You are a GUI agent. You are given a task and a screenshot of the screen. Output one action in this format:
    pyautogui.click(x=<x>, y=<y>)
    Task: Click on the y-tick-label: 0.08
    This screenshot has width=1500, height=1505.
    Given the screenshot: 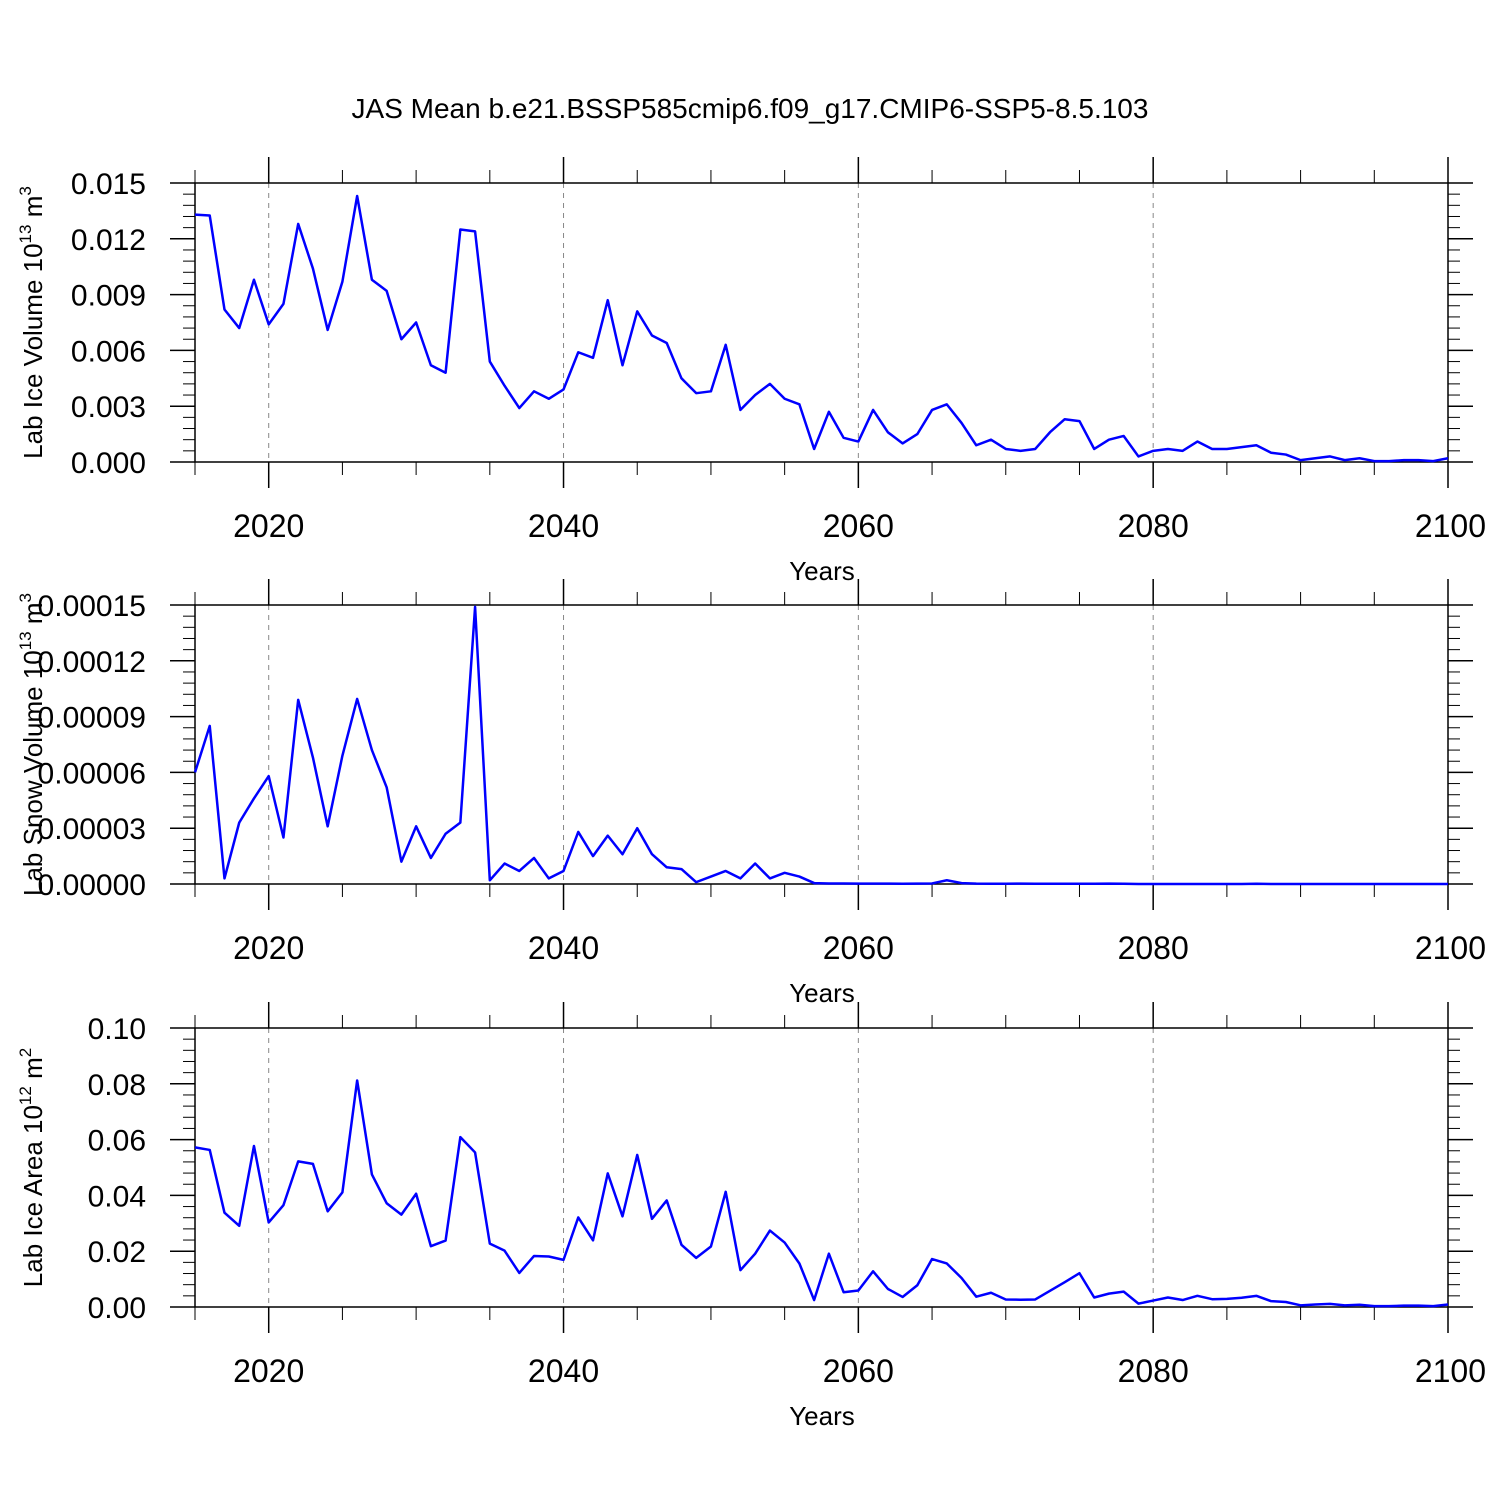 What is the action you would take?
    pyautogui.click(x=117, y=1085)
    